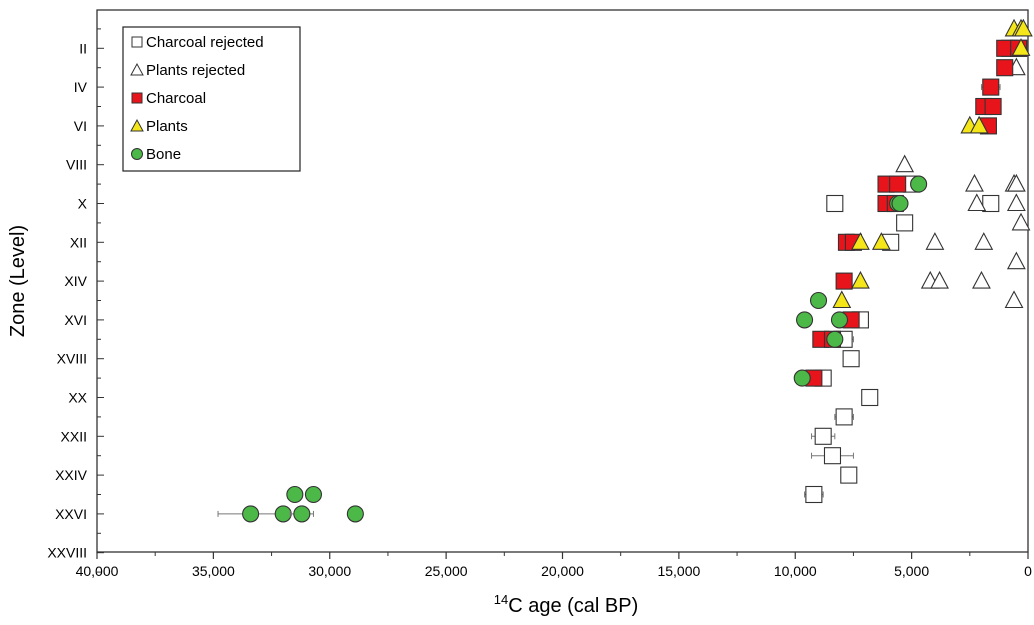 This screenshot has width=1034, height=625. I want to click on y-tick-label: VI, so click(80, 126).